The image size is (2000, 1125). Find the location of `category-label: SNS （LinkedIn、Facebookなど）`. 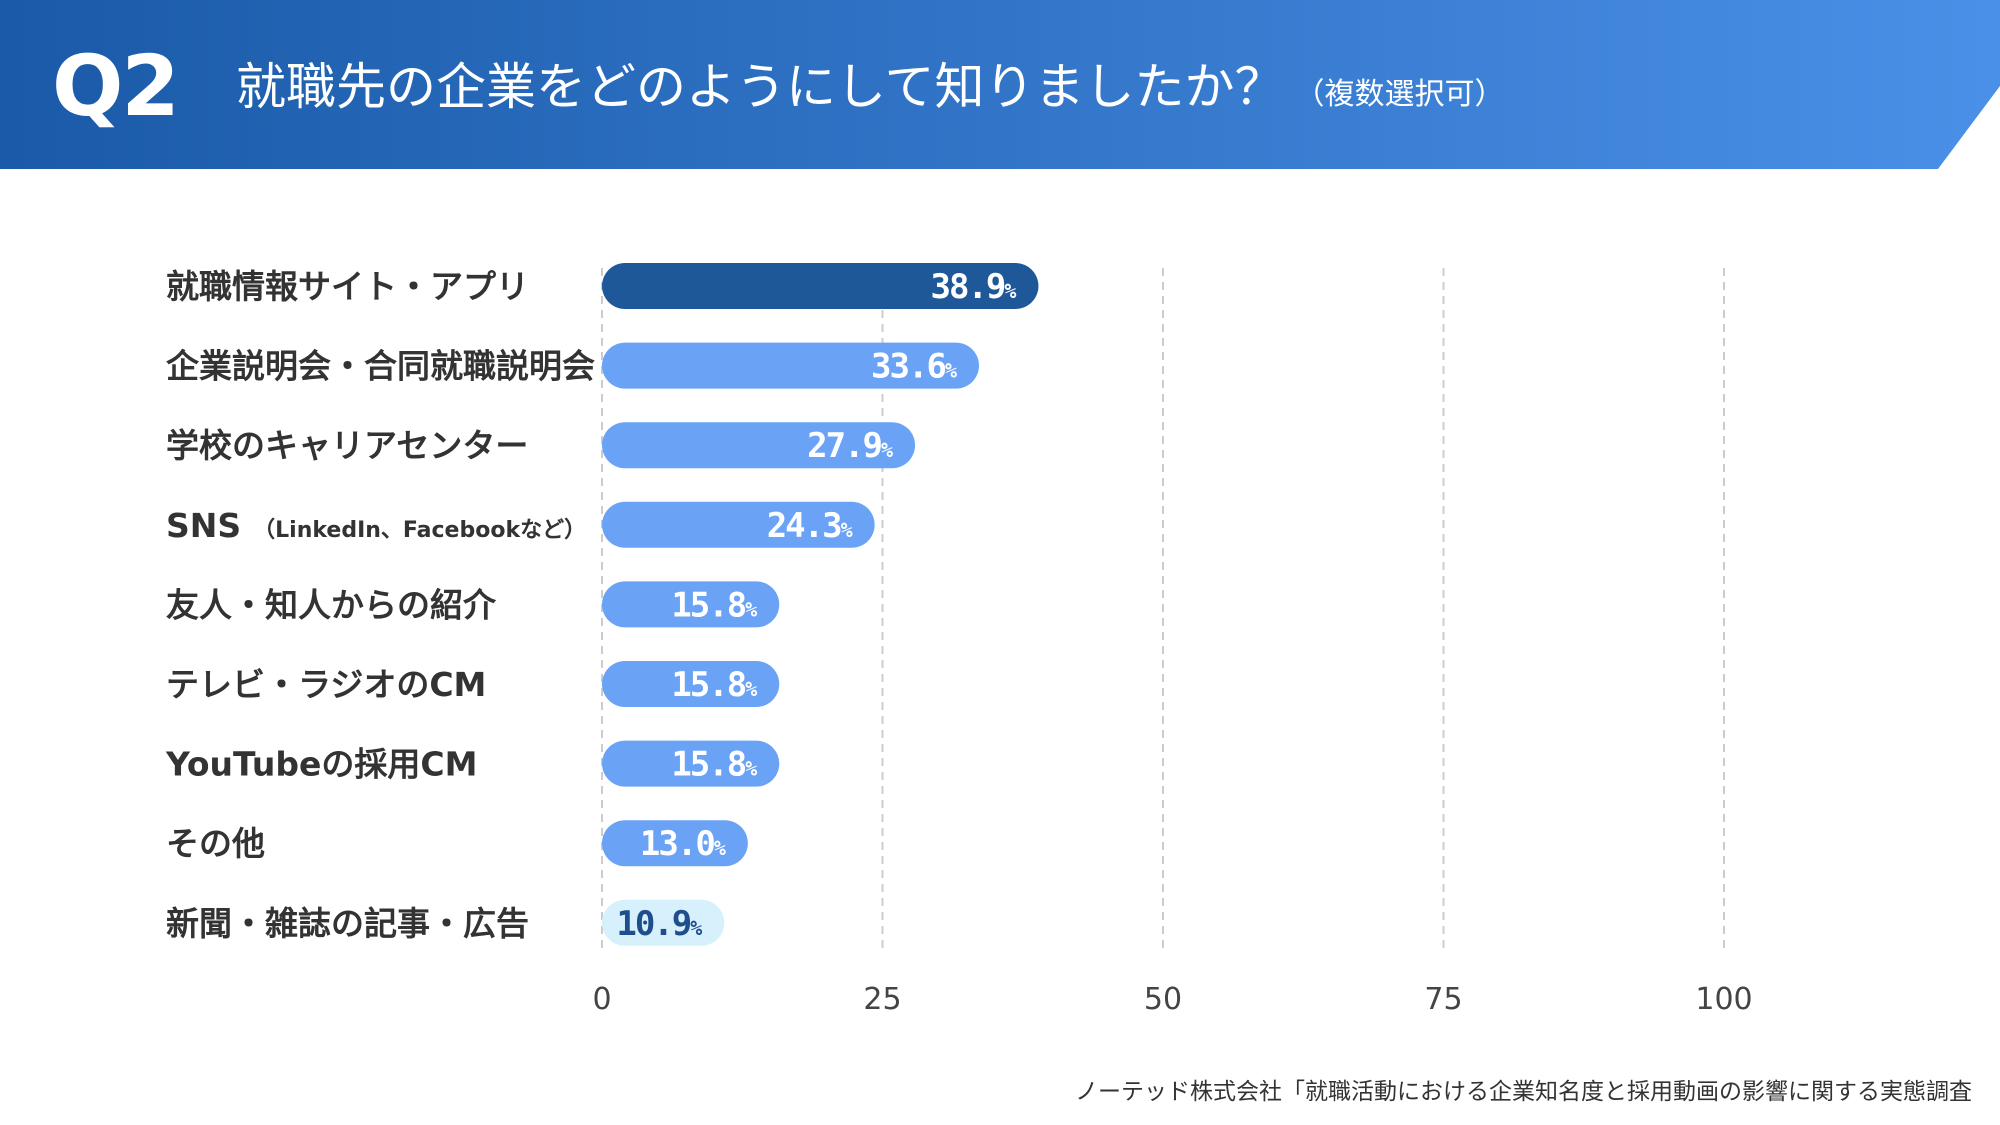

category-label: SNS （LinkedIn、Facebookなど） is located at coordinates (376, 525).